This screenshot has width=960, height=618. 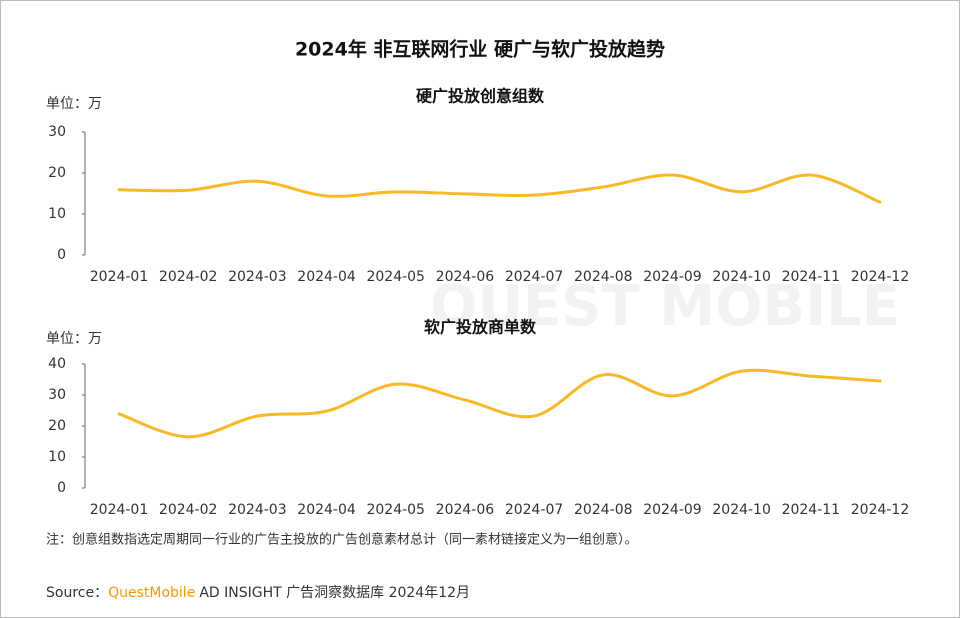 What do you see at coordinates (57, 364) in the screenshot?
I see `y-tick-label: 40` at bounding box center [57, 364].